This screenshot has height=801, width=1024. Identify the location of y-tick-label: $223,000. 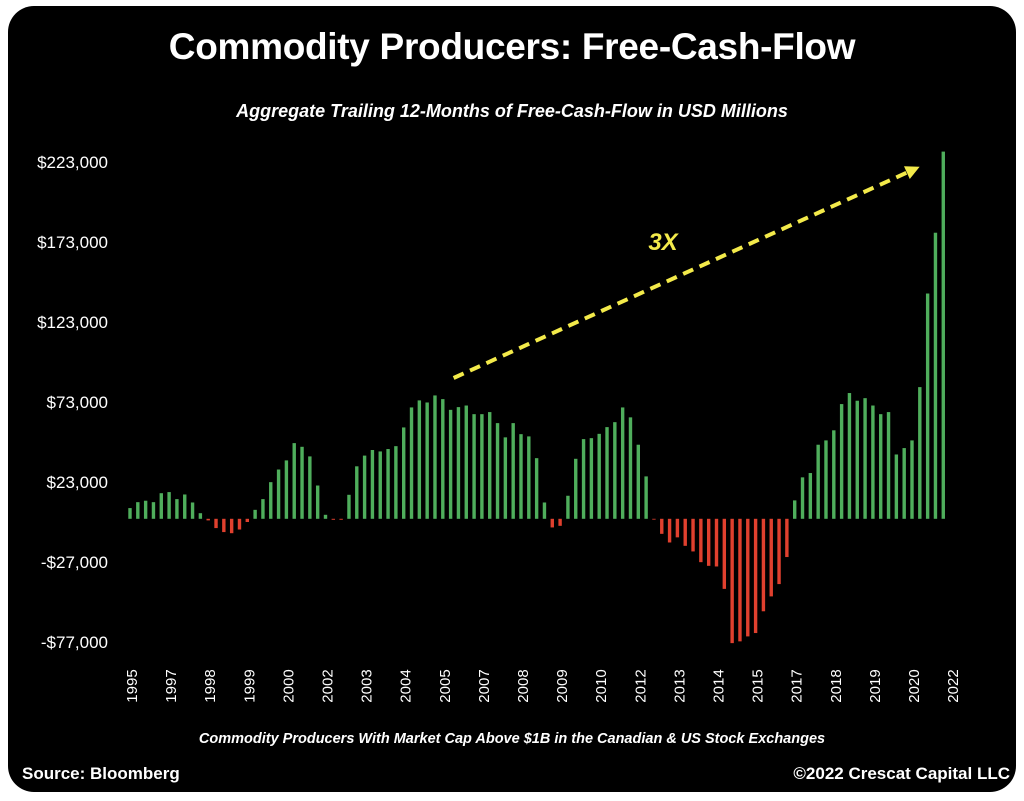
(72, 162).